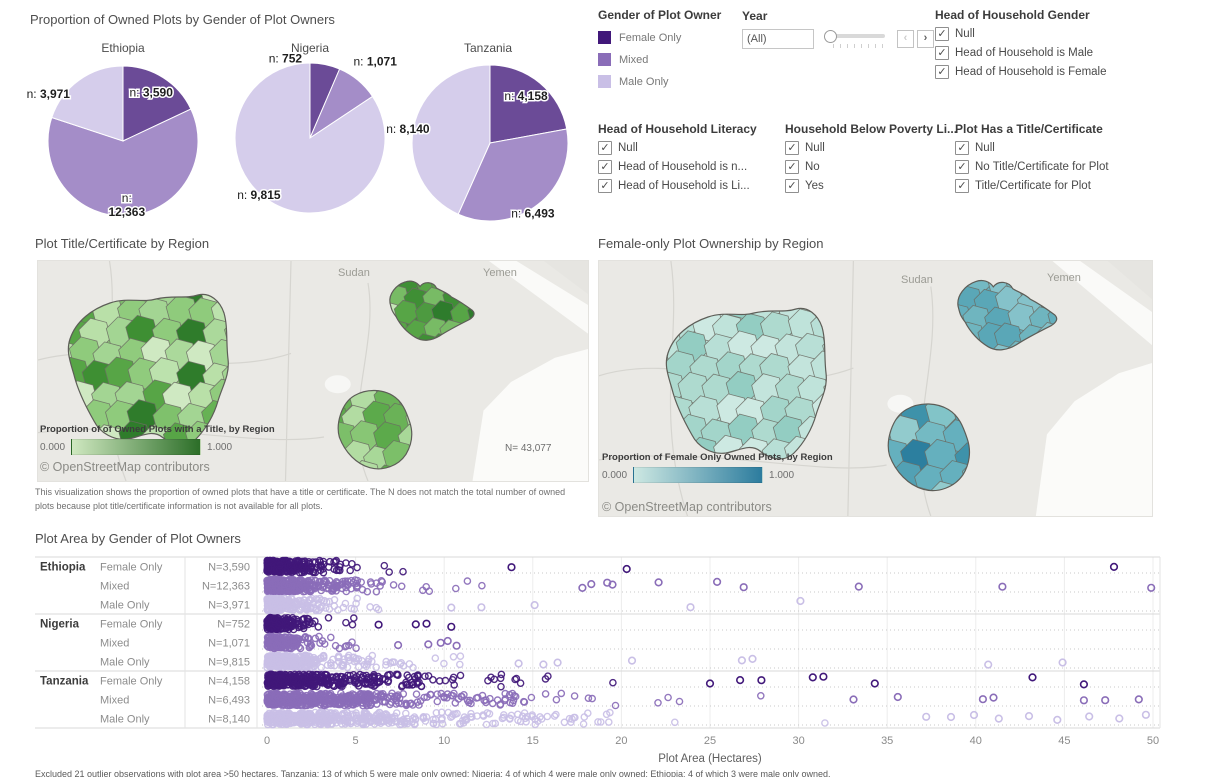 The width and height of the screenshot is (1225, 777). What do you see at coordinates (444, 741) in the screenshot?
I see `x-axis-tick: 10` at bounding box center [444, 741].